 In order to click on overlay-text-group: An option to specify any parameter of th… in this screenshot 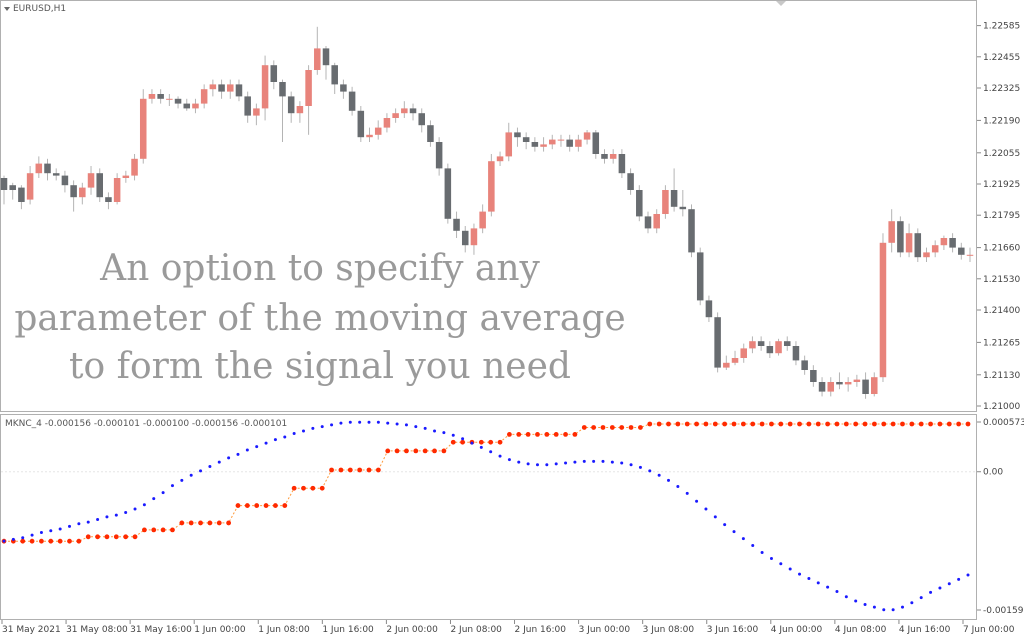, I will do `click(319, 317)`.